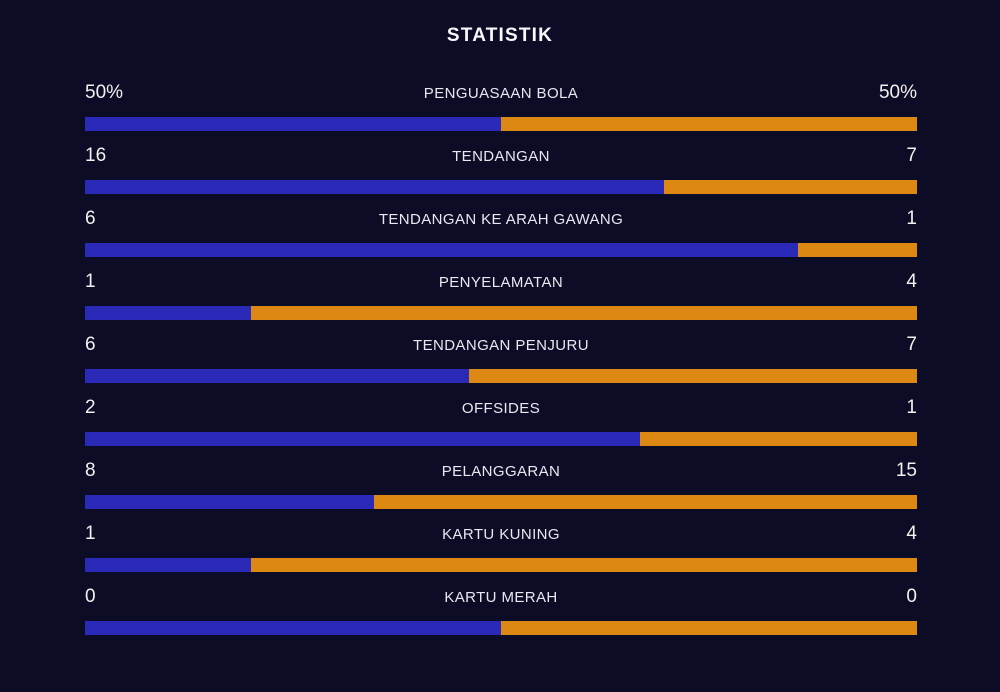 Image resolution: width=1000 pixels, height=692 pixels. I want to click on stat-label: PELANGGARAN, so click(501, 471).